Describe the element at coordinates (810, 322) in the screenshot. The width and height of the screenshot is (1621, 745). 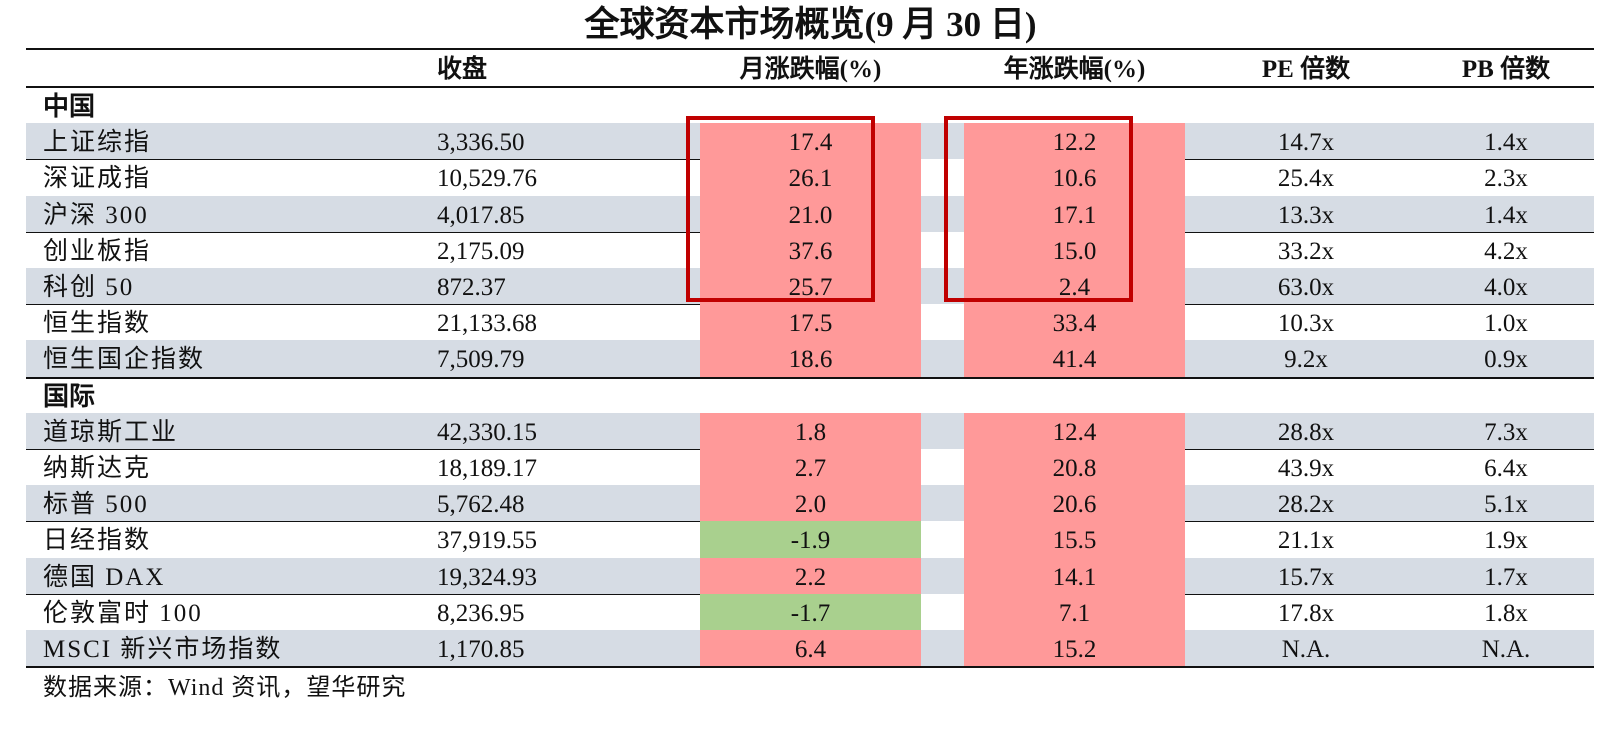
I see `table-row: 恒生指数 21,133.68 17.5 33.4 10.3x 1.0x` at that location.